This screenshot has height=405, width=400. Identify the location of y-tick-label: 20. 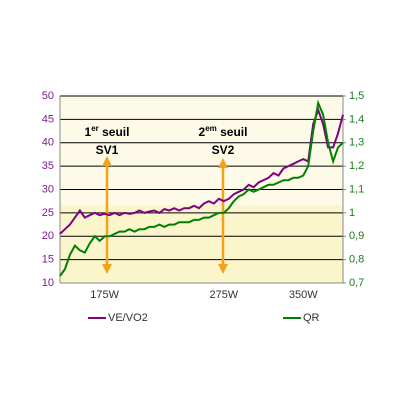
(48, 236).